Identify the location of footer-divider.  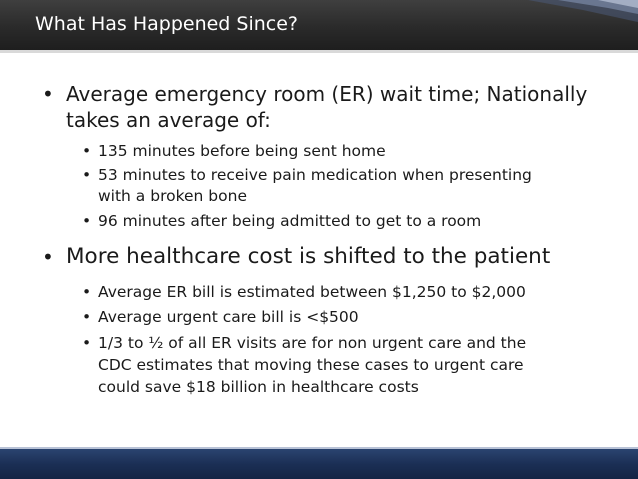
(319, 448).